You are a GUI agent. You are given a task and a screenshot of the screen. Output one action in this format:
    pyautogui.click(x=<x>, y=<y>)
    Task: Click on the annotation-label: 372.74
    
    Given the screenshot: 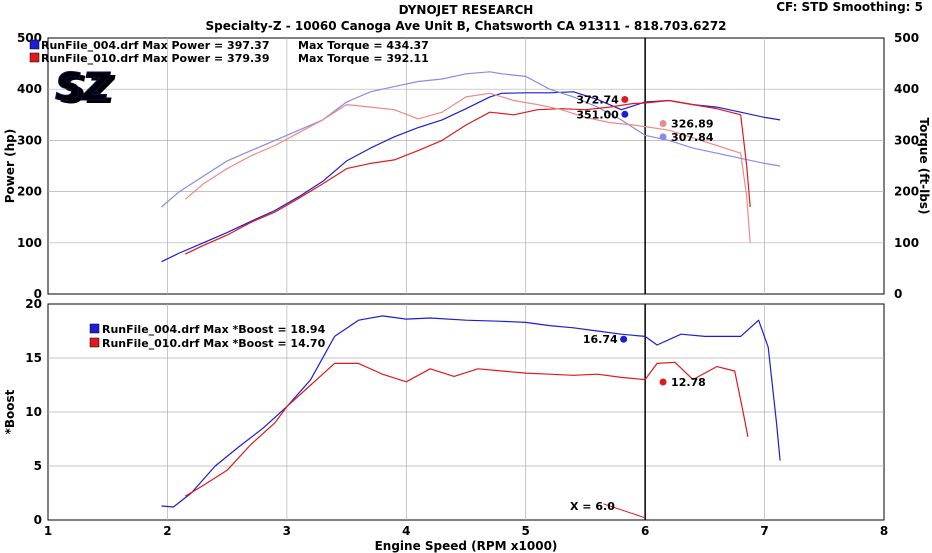 What is the action you would take?
    pyautogui.click(x=597, y=99)
    